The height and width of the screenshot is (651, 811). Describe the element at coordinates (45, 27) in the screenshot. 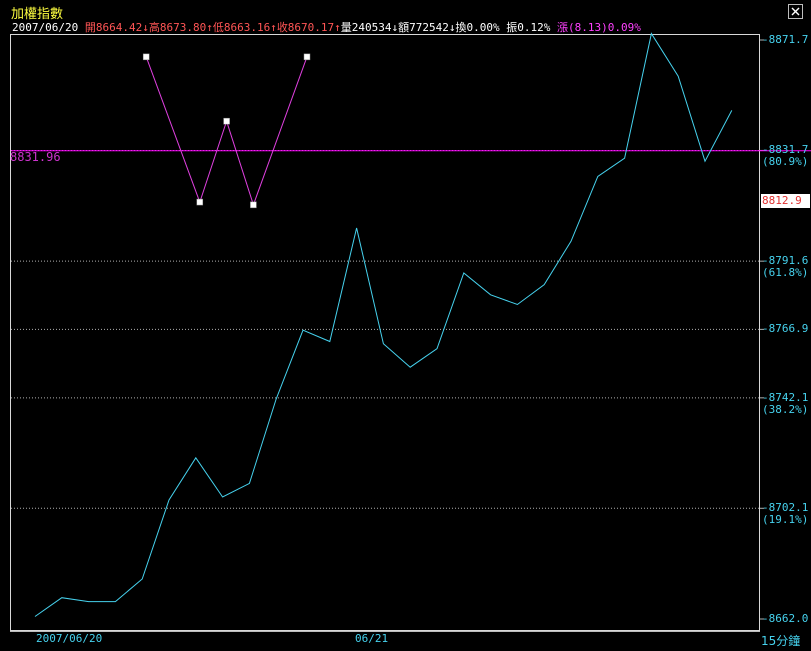

I see `quote-date: 2007/06/20` at that location.